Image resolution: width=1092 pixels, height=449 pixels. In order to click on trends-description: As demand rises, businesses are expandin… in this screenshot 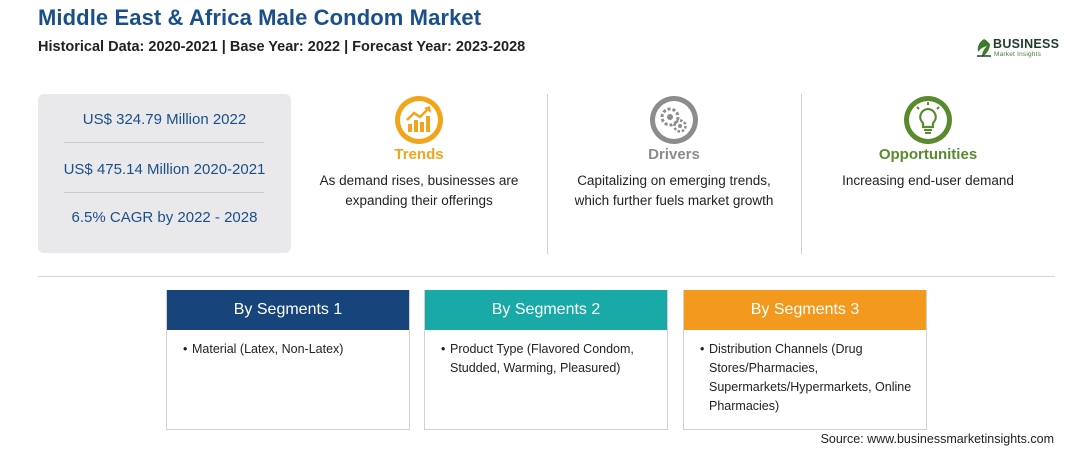, I will do `click(419, 191)`.